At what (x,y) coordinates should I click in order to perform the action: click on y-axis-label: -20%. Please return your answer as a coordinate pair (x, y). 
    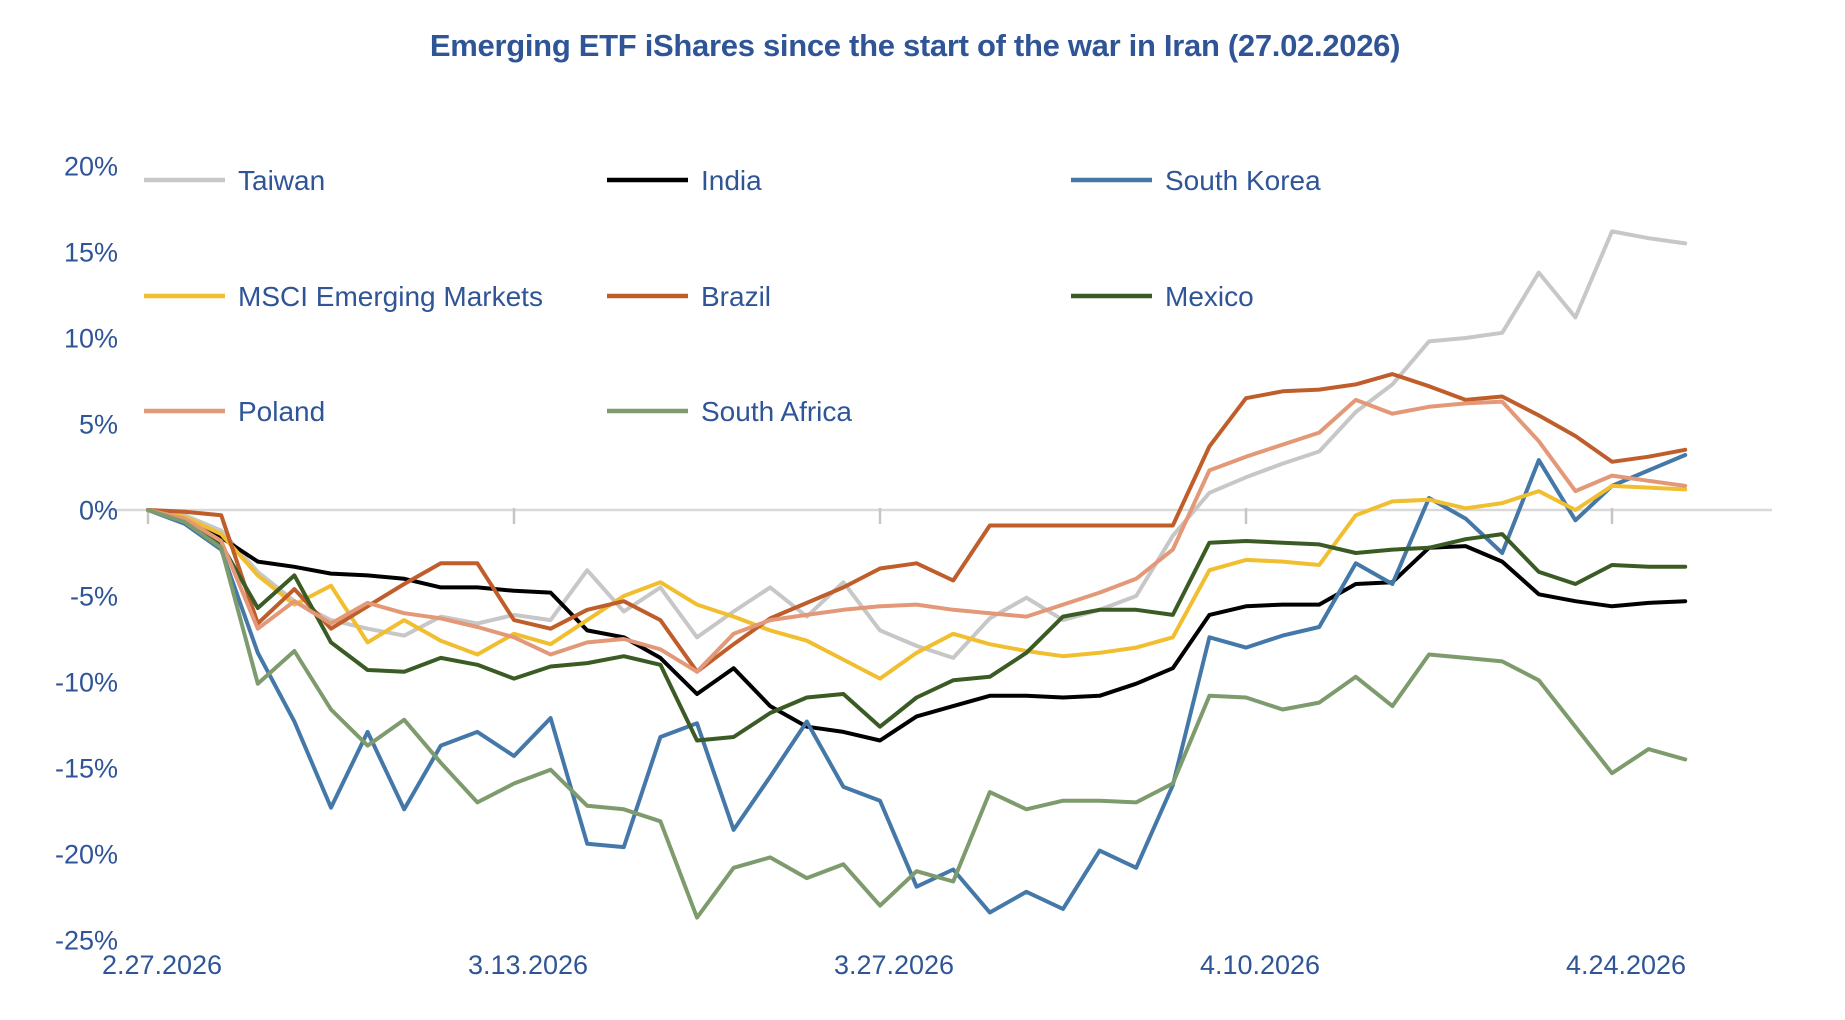
    Looking at the image, I should click on (86, 854).